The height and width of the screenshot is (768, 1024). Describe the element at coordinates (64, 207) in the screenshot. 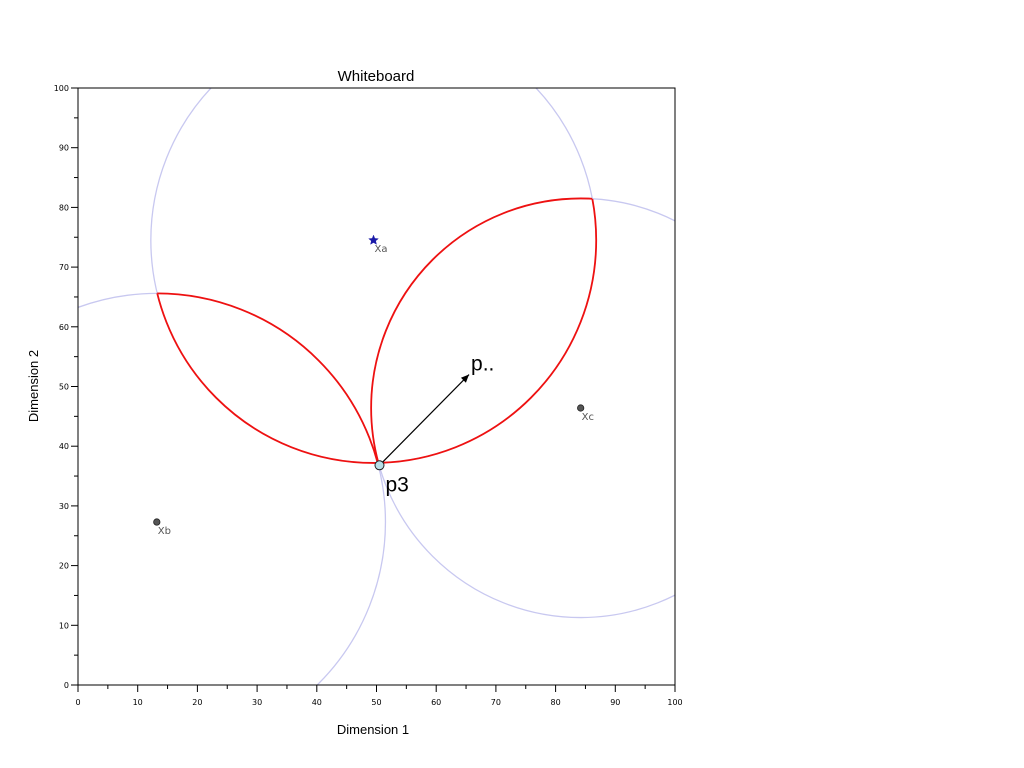

I see `y-tick-label: 80` at that location.